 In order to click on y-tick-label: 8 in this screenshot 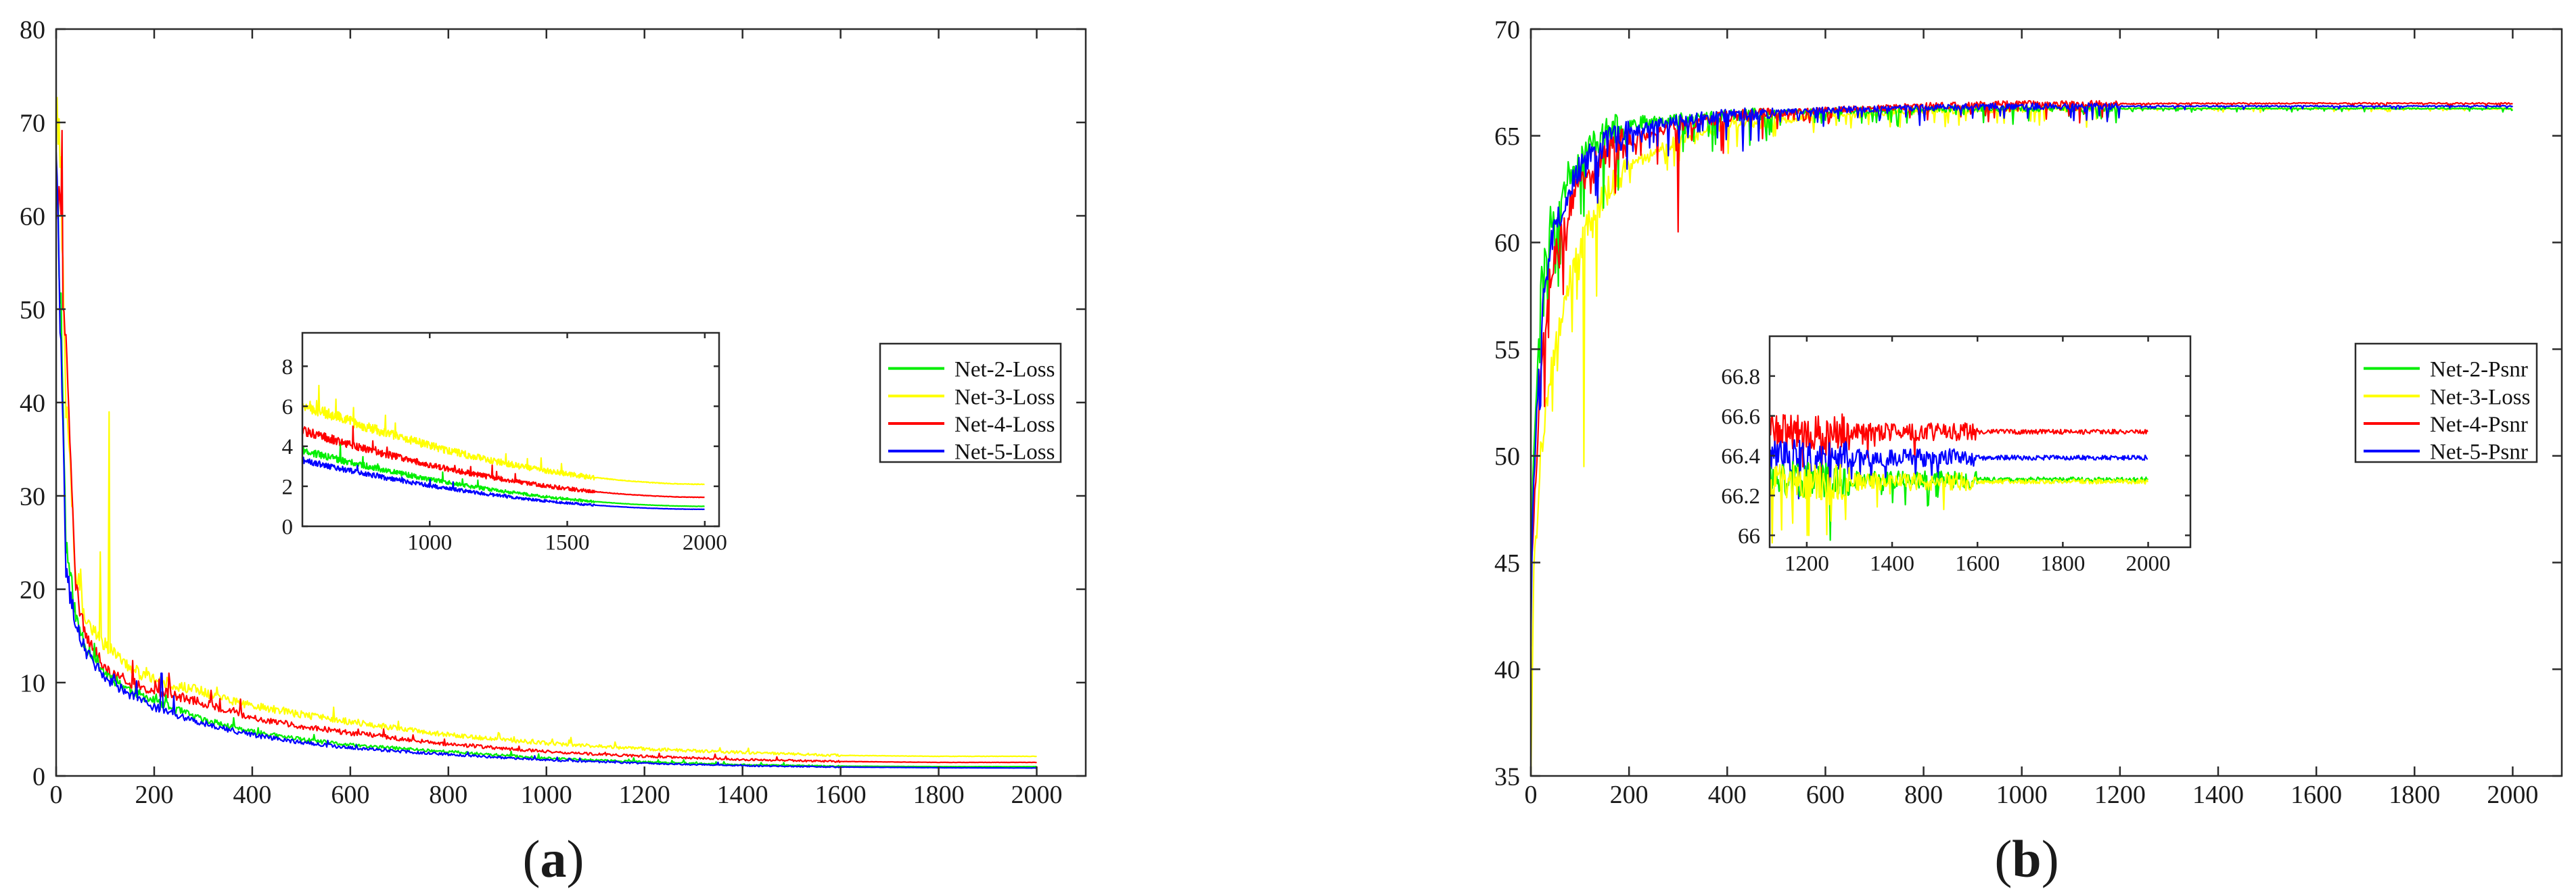, I will do `click(288, 367)`.